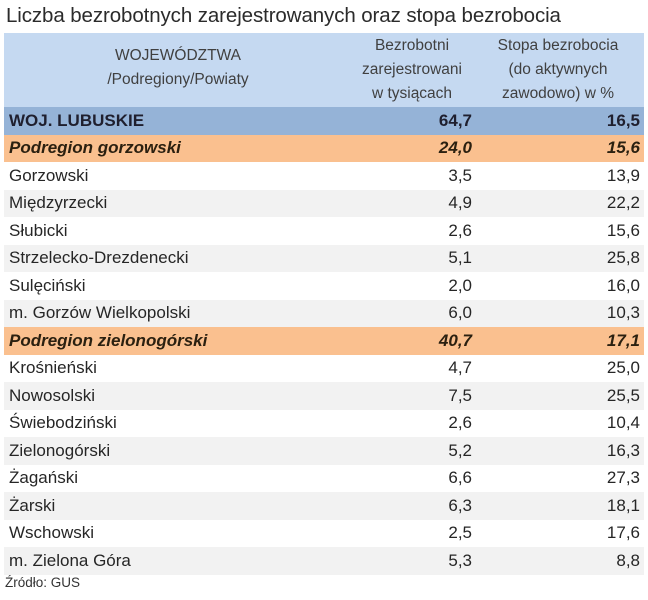  Describe the element at coordinates (47, 285) in the screenshot. I see `region-name-cell: Sulęciński` at that location.